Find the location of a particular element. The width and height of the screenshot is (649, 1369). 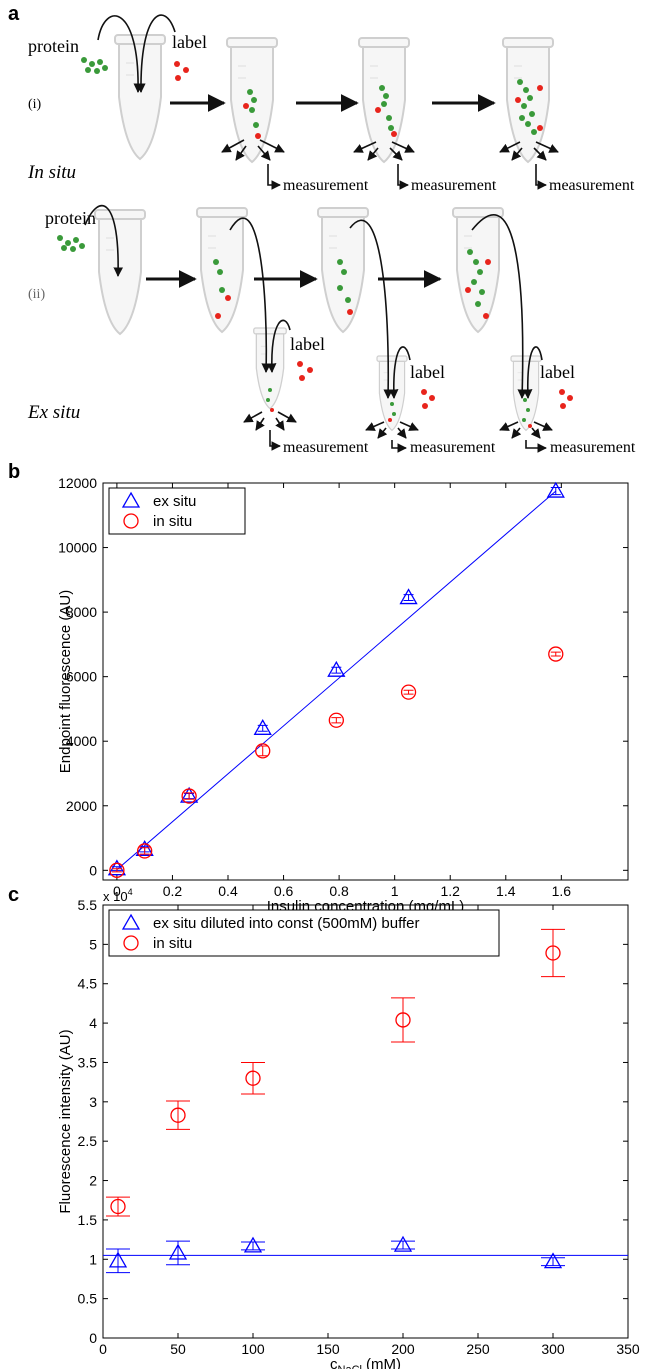

y-tick-label: 4 is located at coordinates (93, 1023).